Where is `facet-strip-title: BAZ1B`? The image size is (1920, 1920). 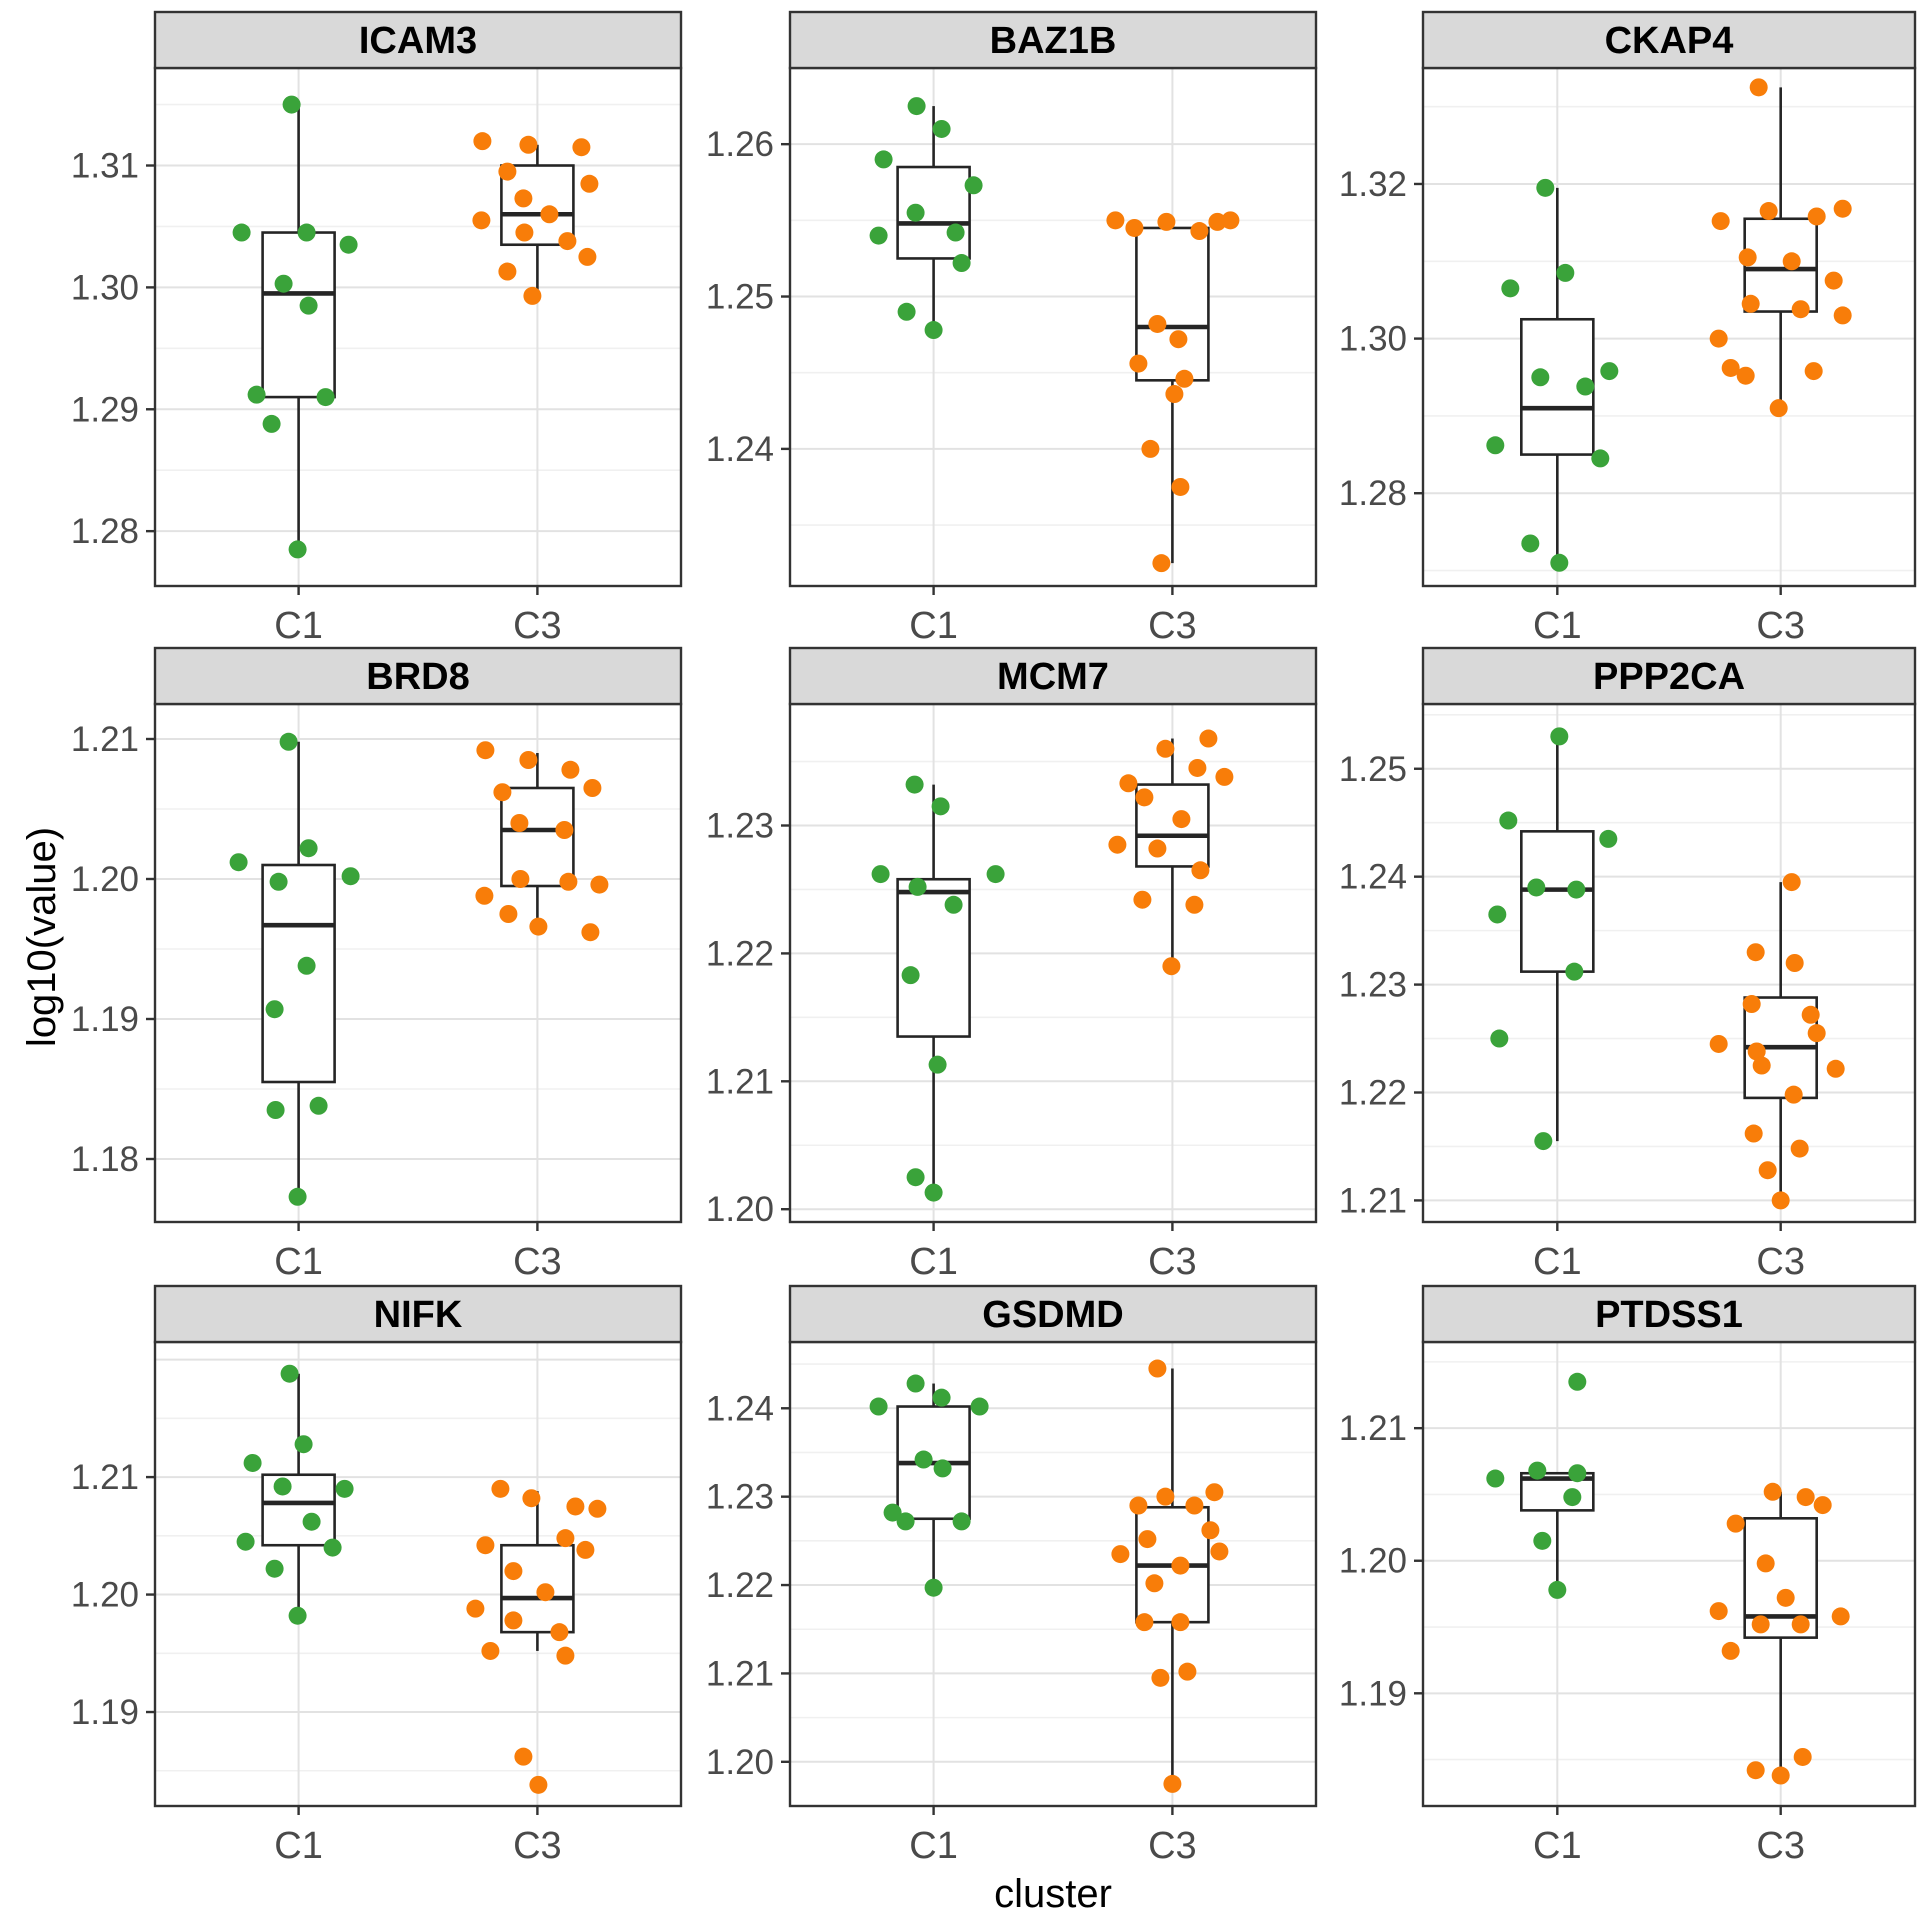 facet-strip-title: BAZ1B is located at coordinates (1053, 41).